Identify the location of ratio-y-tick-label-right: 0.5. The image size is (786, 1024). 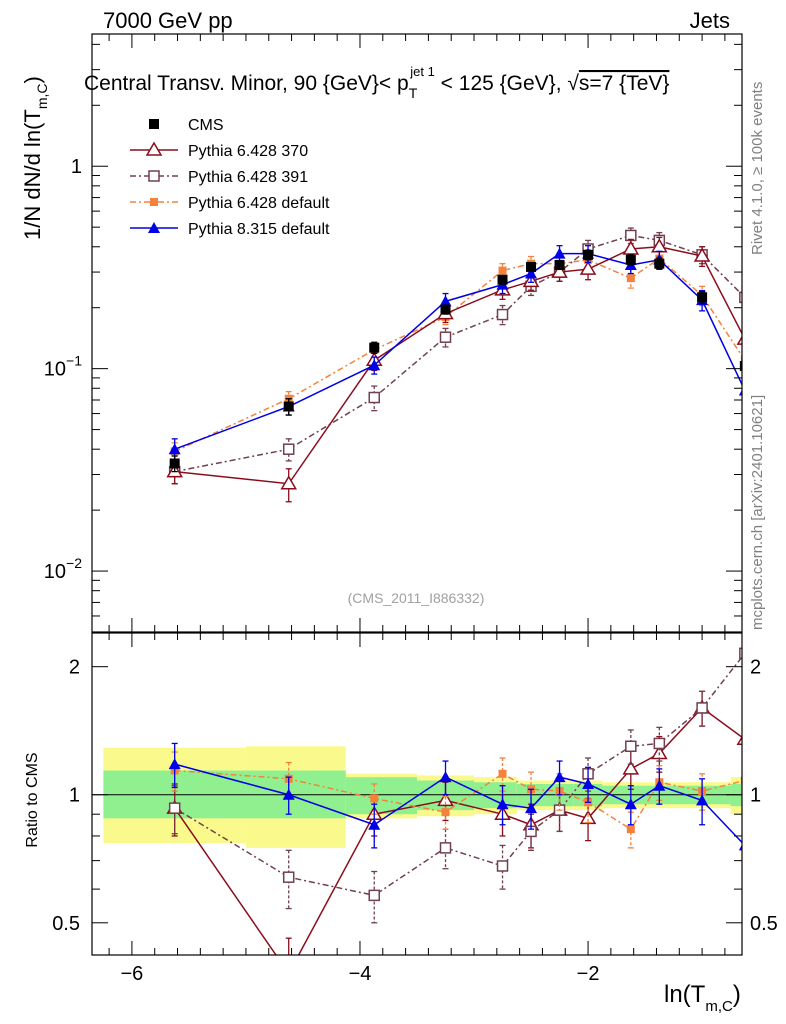
(764, 924).